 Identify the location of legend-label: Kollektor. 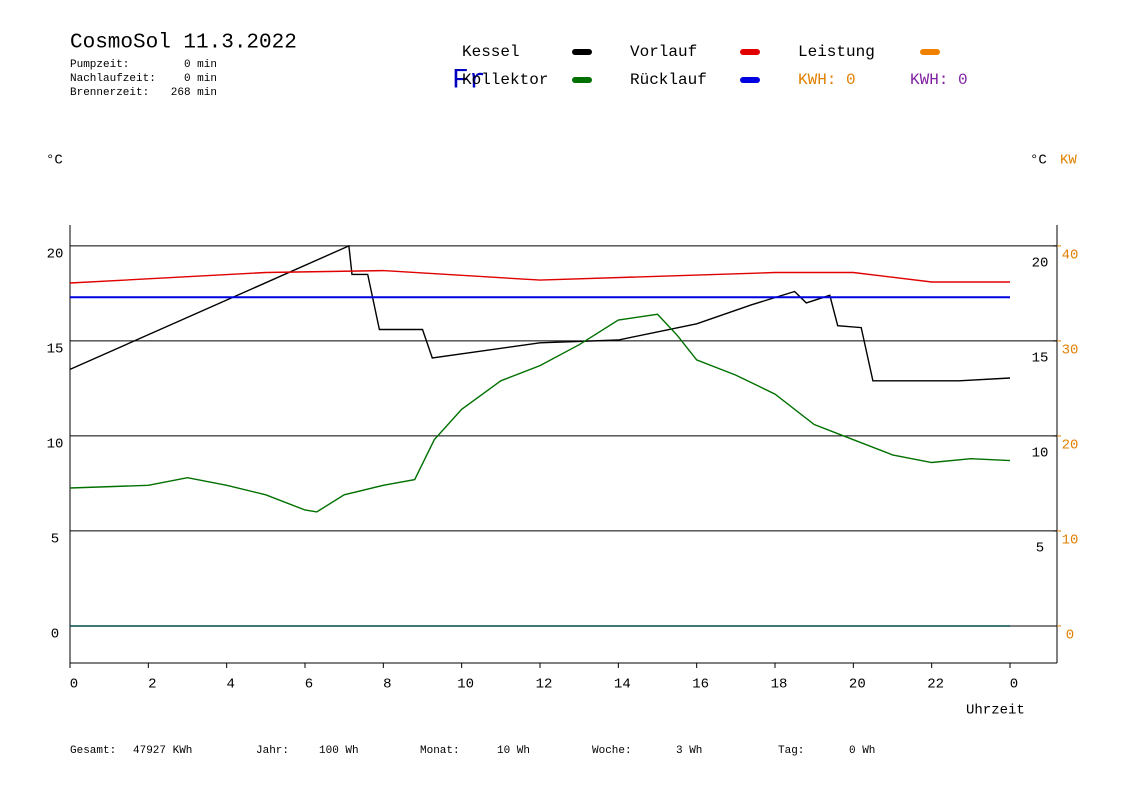
(505, 80).